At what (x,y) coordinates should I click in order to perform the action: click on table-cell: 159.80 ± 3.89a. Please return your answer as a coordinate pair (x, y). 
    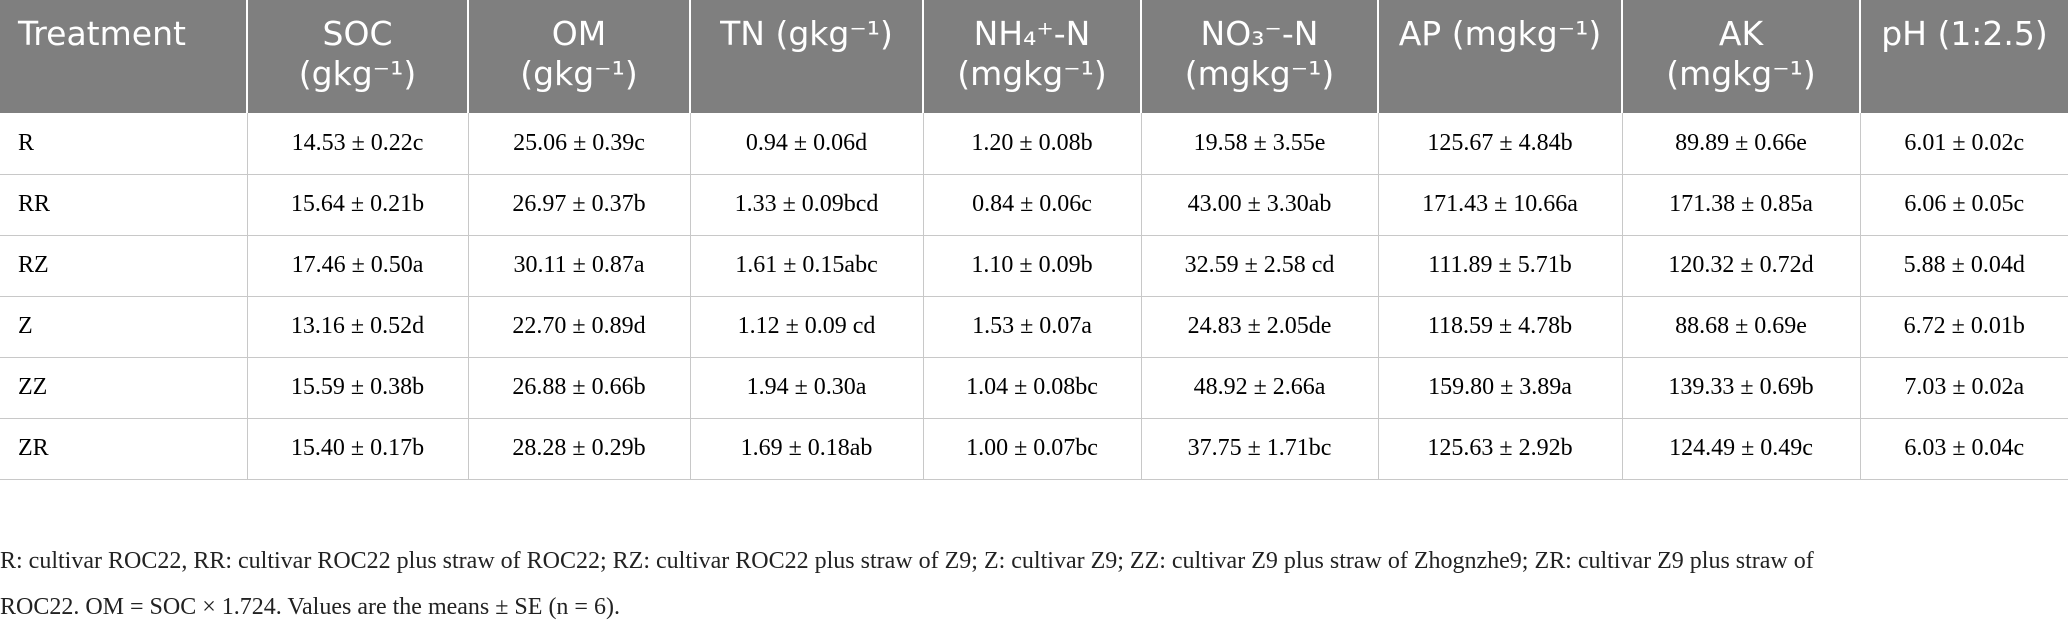
    Looking at the image, I should click on (1500, 388).